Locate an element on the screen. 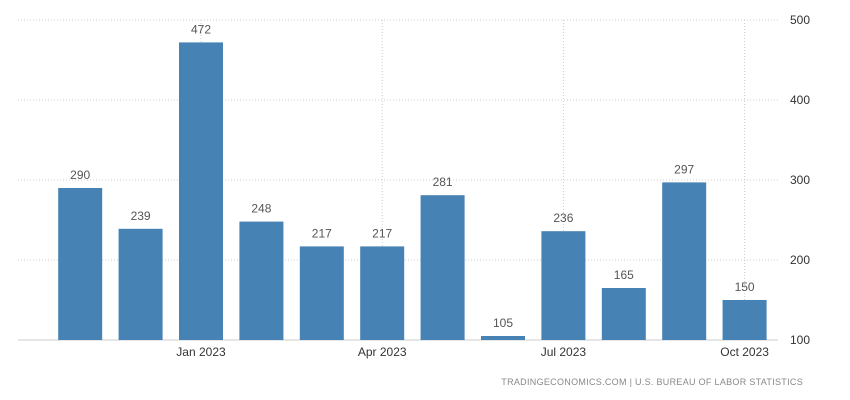  data-label: 105 is located at coordinates (503, 323).